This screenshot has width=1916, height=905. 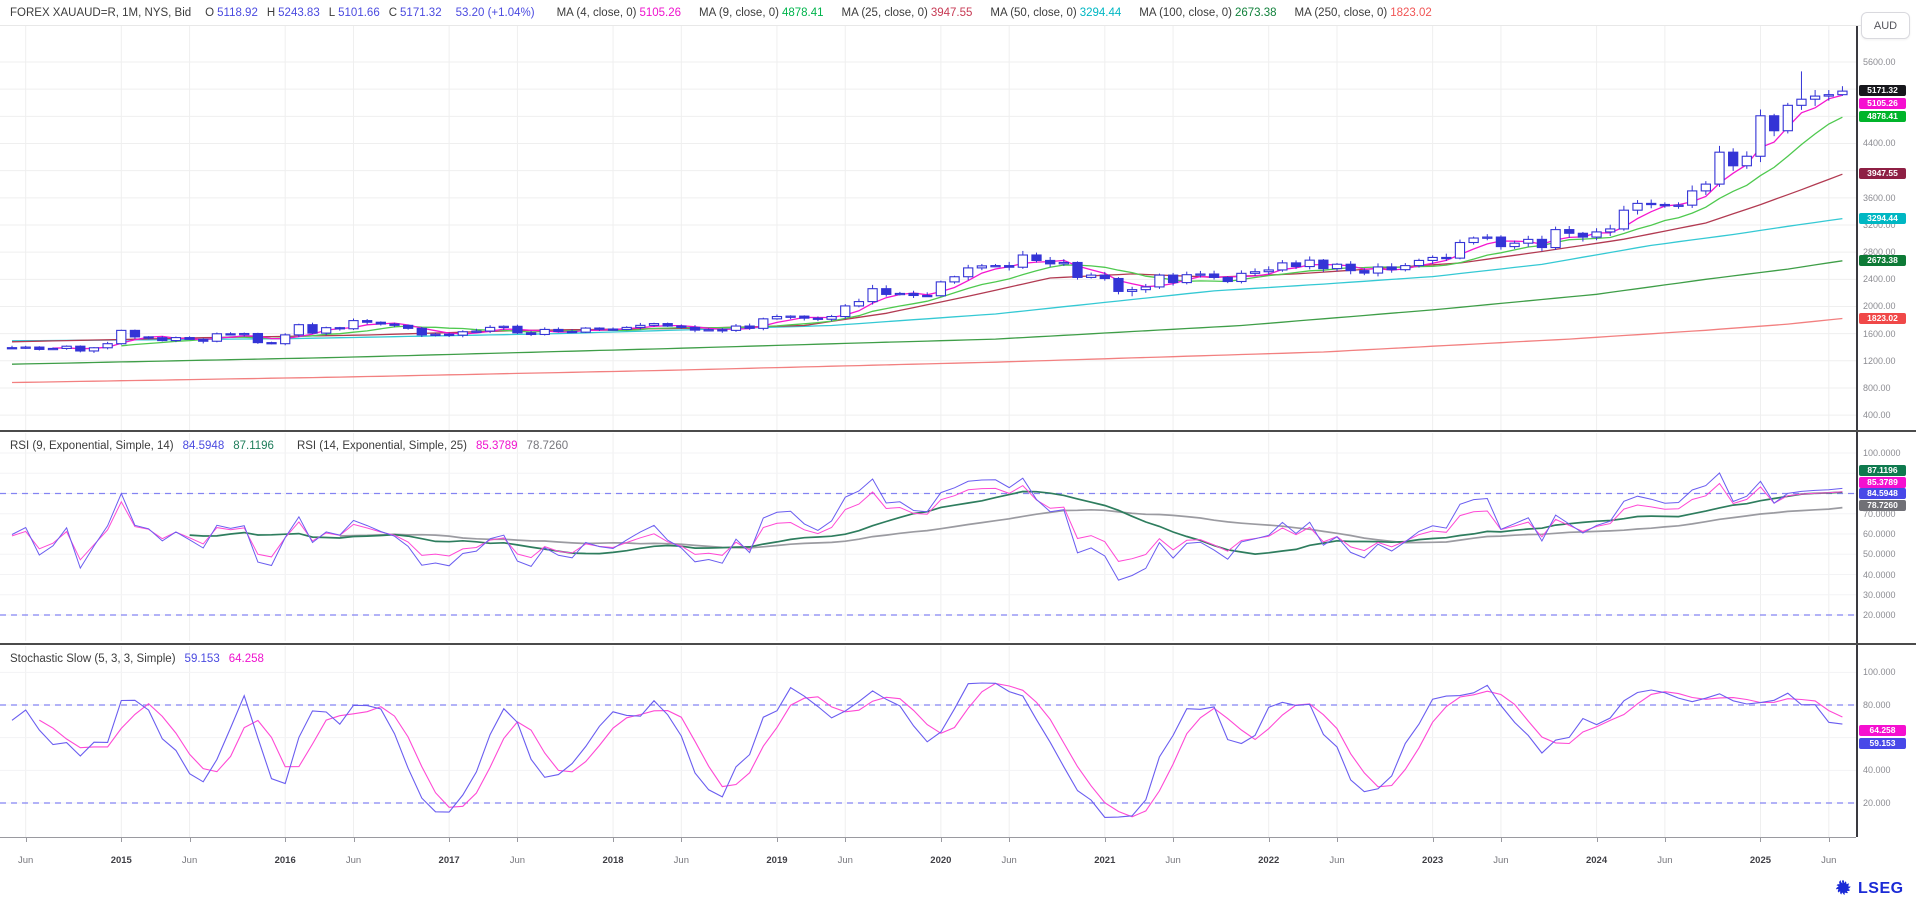 I want to click on ma-legend-item-1: MA (9, close, 0) 4878.41, so click(x=761, y=12).